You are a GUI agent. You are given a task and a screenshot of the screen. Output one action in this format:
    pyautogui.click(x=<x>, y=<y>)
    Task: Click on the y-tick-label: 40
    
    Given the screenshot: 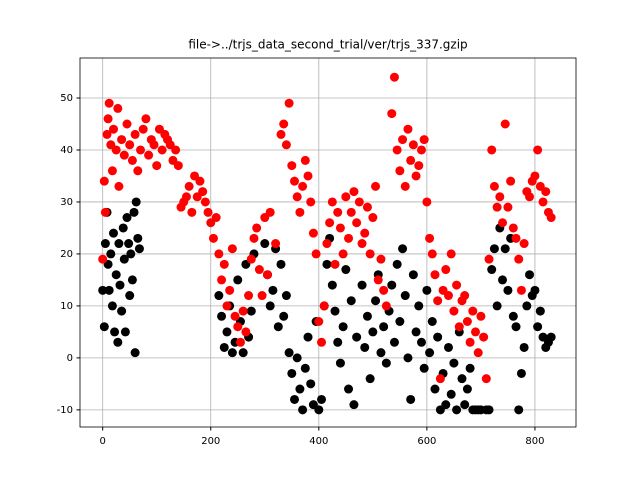 What is the action you would take?
    pyautogui.click(x=66, y=150)
    